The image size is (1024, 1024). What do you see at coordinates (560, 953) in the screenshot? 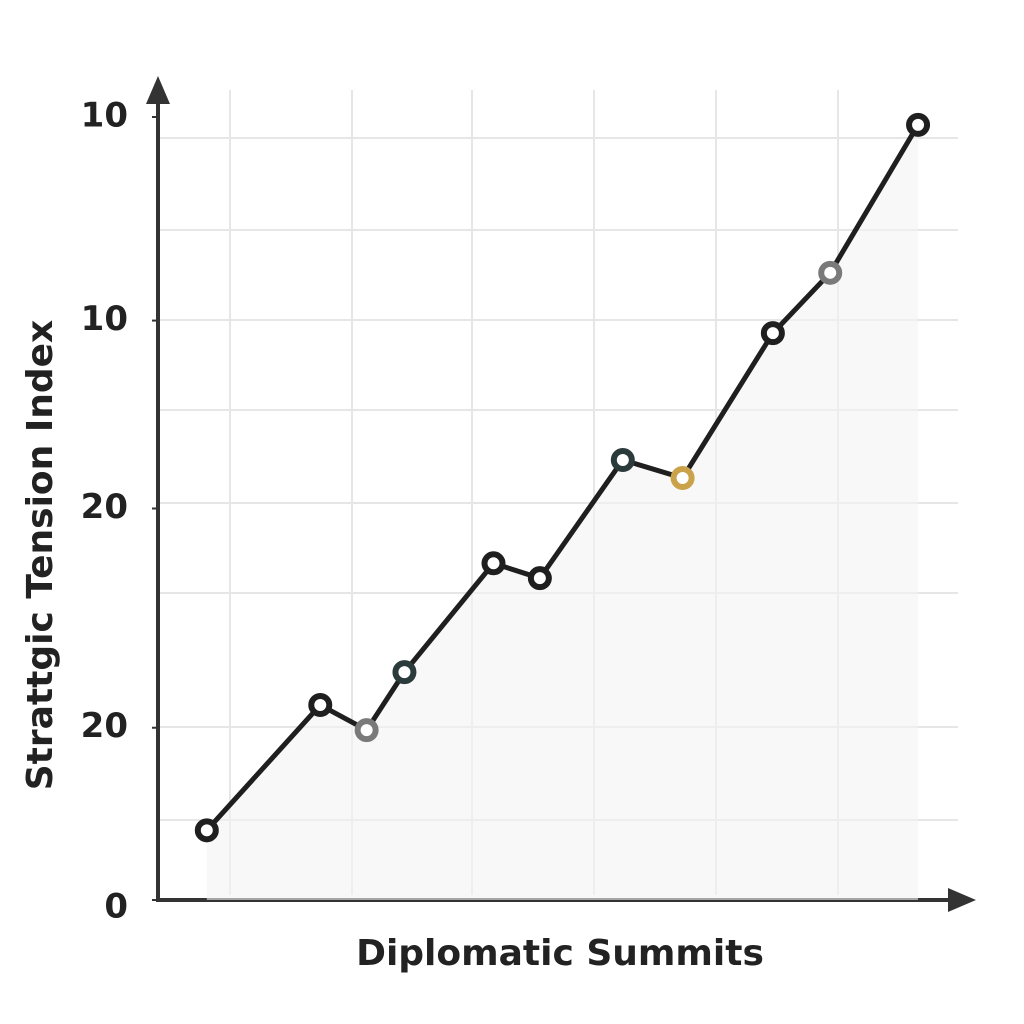
I see `x-axis-label: Diplomatic Summits` at bounding box center [560, 953].